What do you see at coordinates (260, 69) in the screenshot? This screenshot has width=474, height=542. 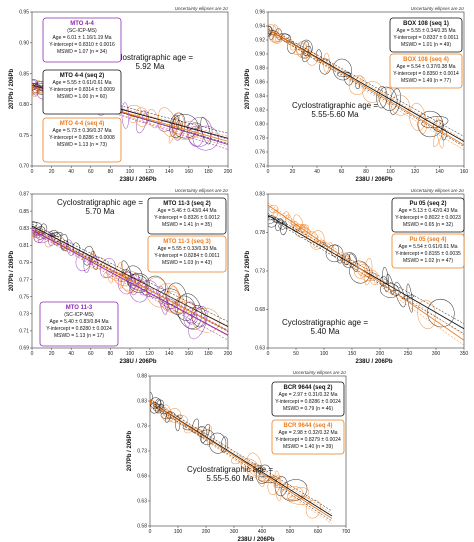 I see `y-tick-label: 0.88` at bounding box center [260, 69].